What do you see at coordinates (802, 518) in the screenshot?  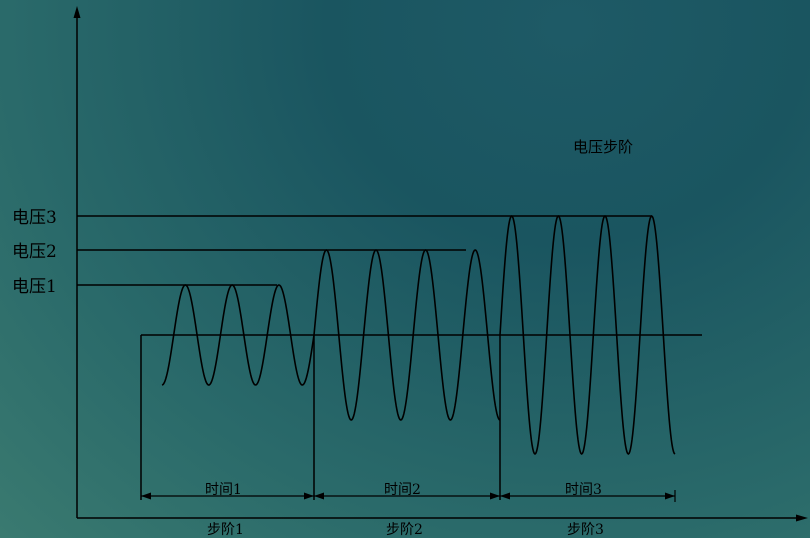 I see `x-axis-arrow` at bounding box center [802, 518].